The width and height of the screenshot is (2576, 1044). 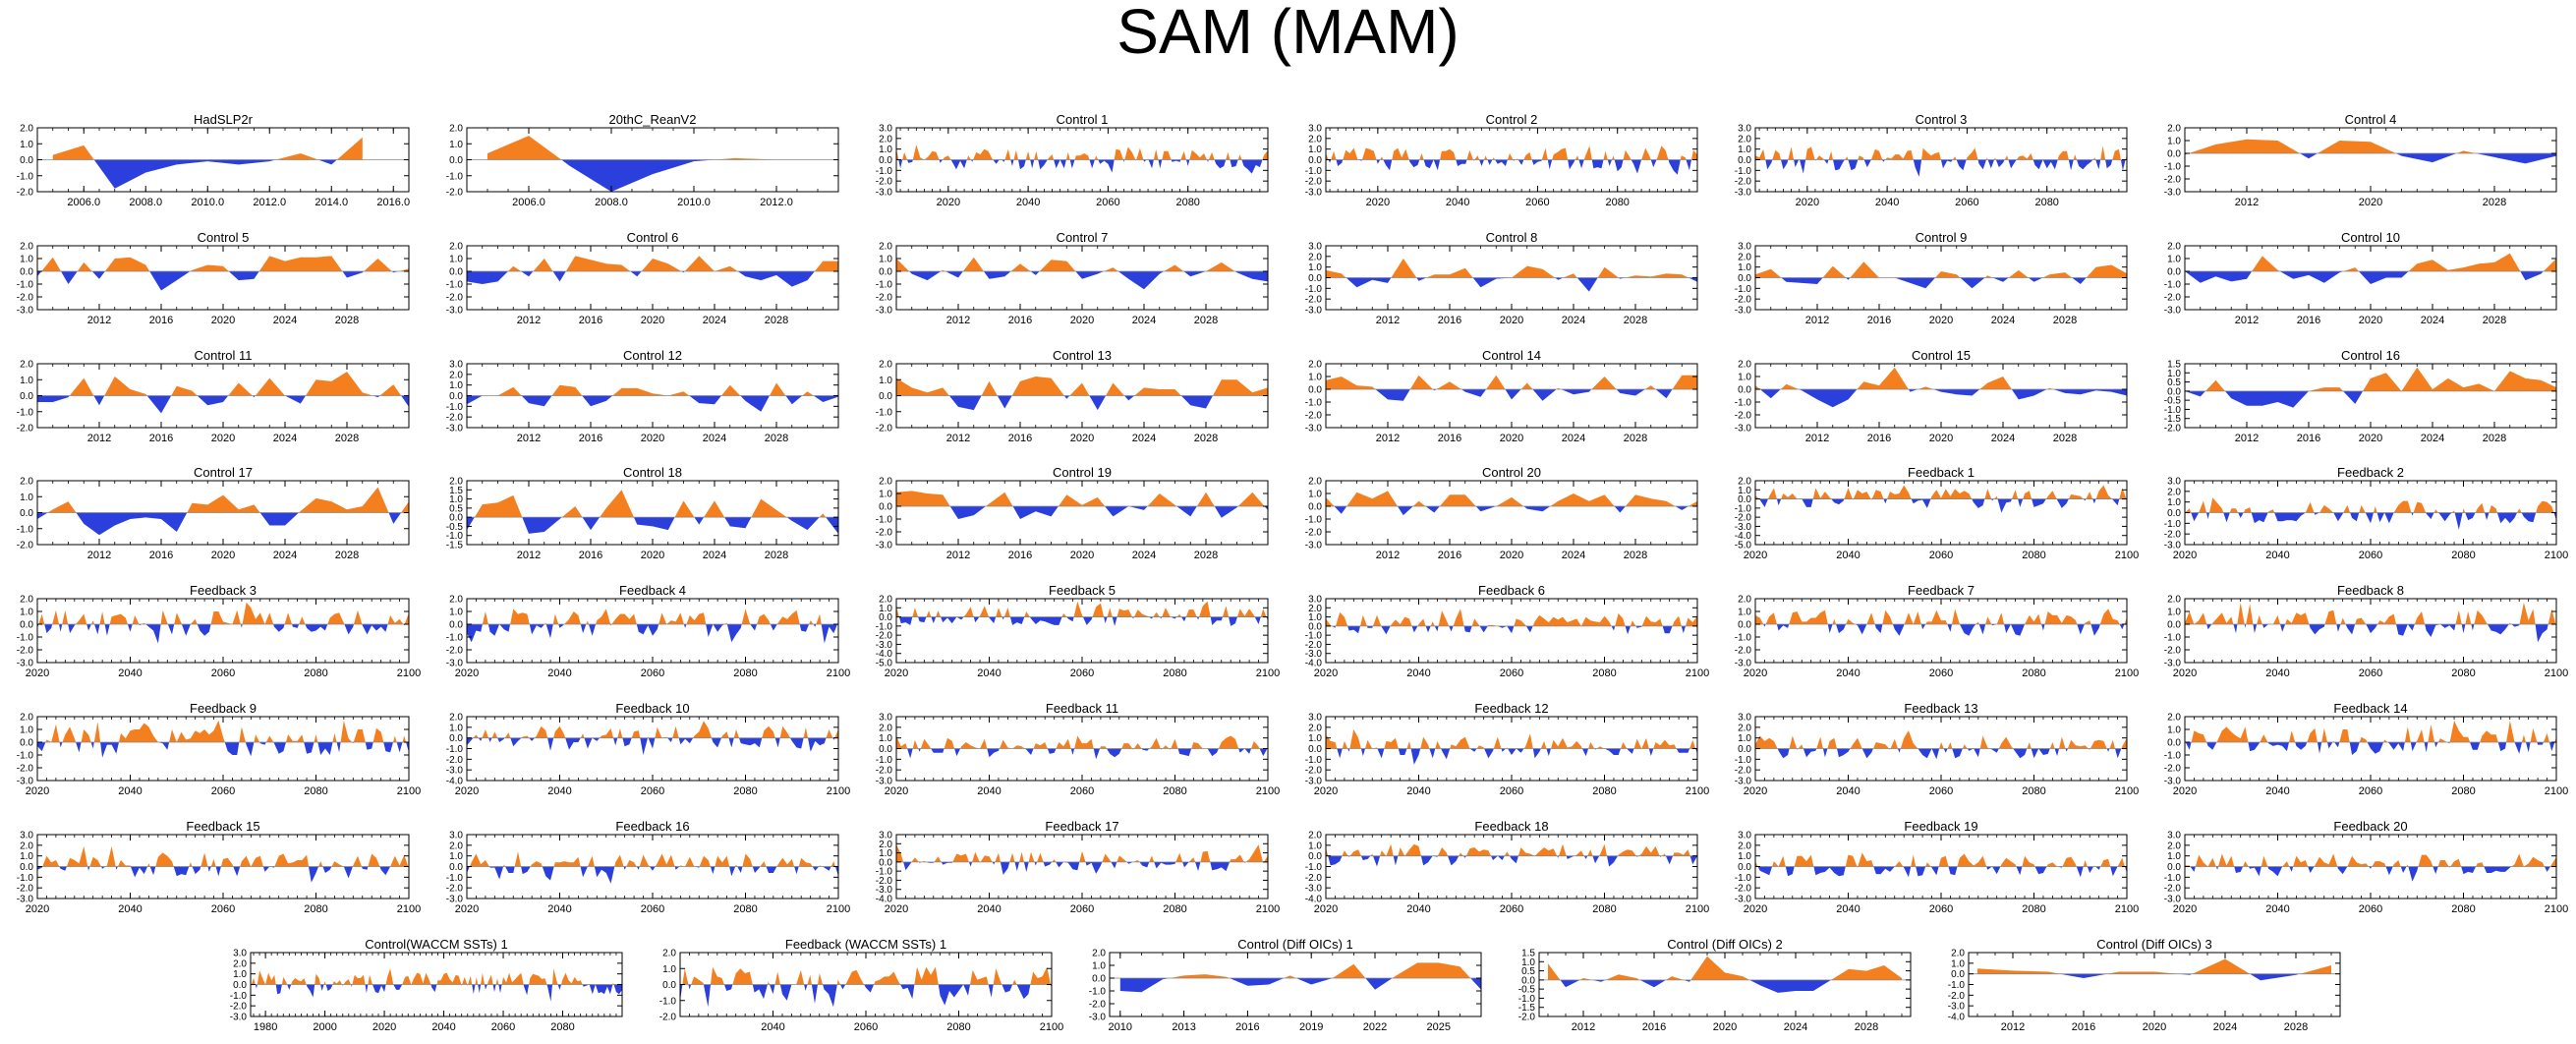 What do you see at coordinates (1375, 1027) in the screenshot?
I see `x-tick-label: 2022` at bounding box center [1375, 1027].